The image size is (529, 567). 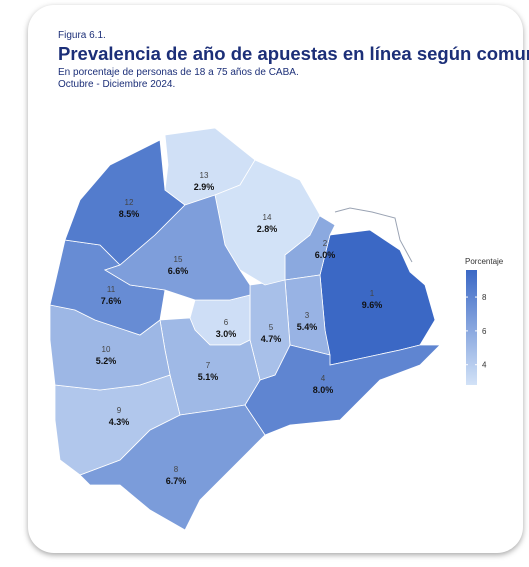 What do you see at coordinates (325, 243) in the screenshot?
I see `commune-number: 2` at bounding box center [325, 243].